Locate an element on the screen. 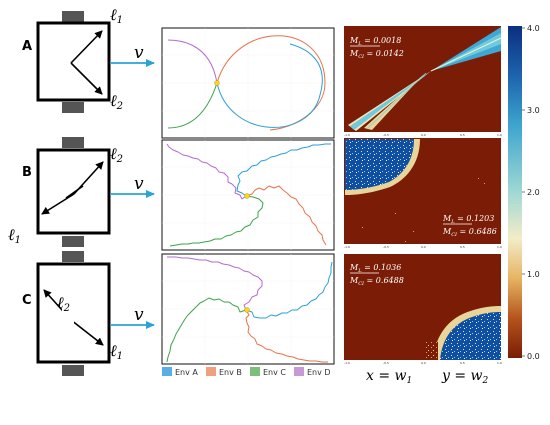 This screenshot has width=550, height=425. svg-text: Env C is located at coordinates (274, 372).